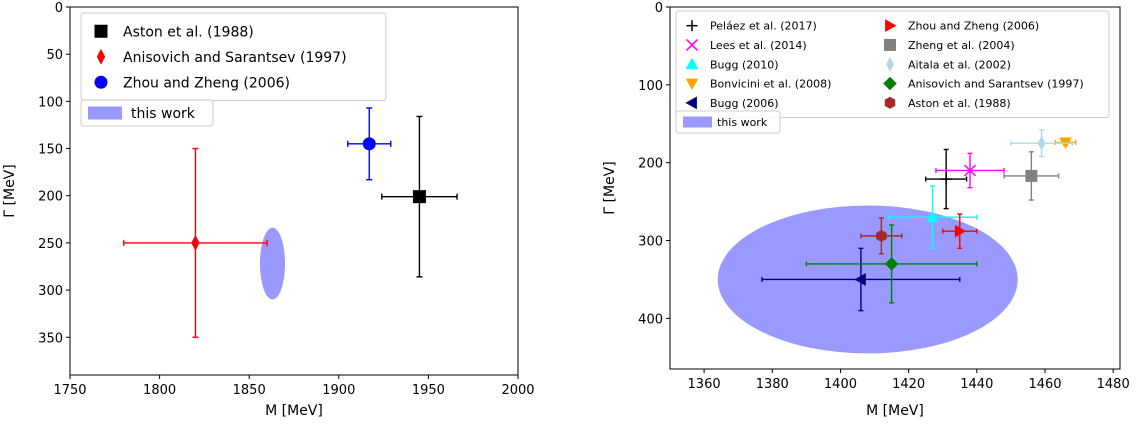  Describe the element at coordinates (1044, 384) in the screenshot. I see `x-tick-label: 1460` at that location.